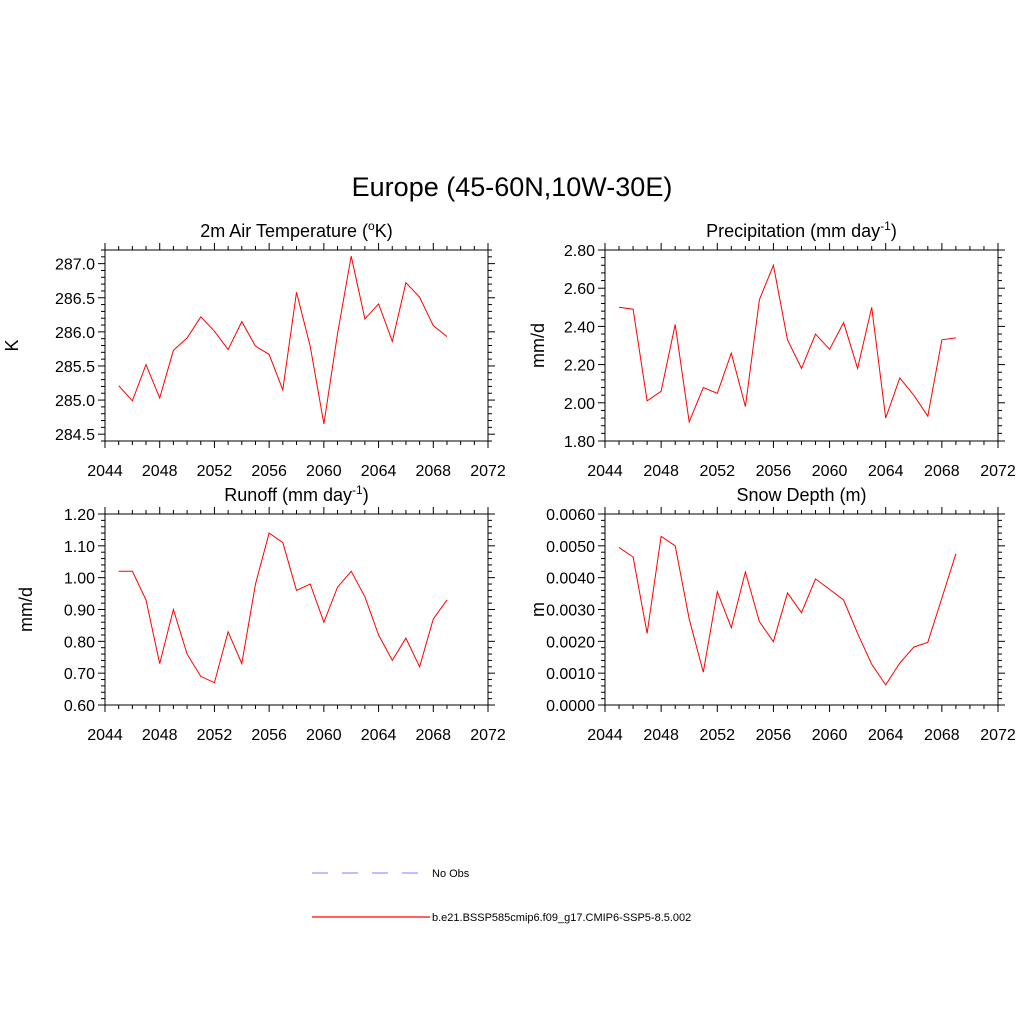 The image size is (1024, 1024). I want to click on snow-depth-xtick-label: 2044, so click(605, 735).